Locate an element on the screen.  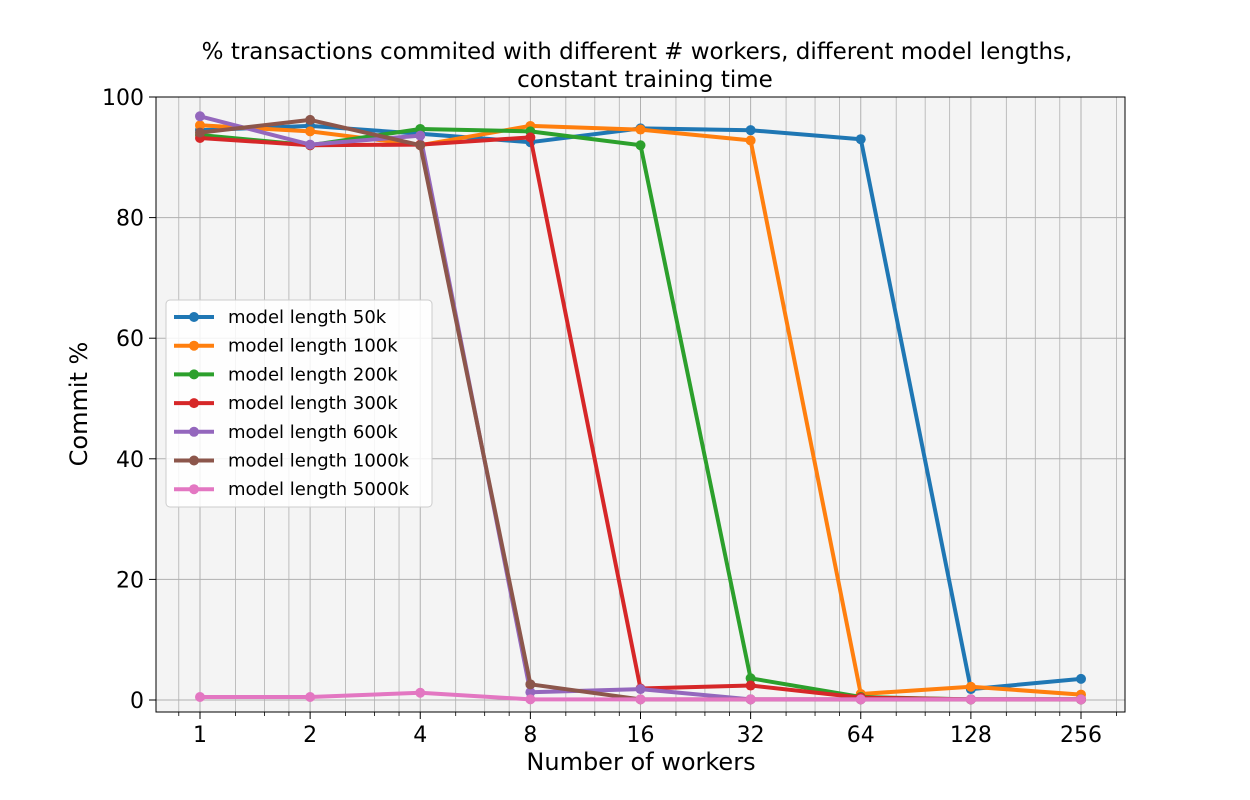
chart-title-line2: constant training time is located at coordinates (645, 80).